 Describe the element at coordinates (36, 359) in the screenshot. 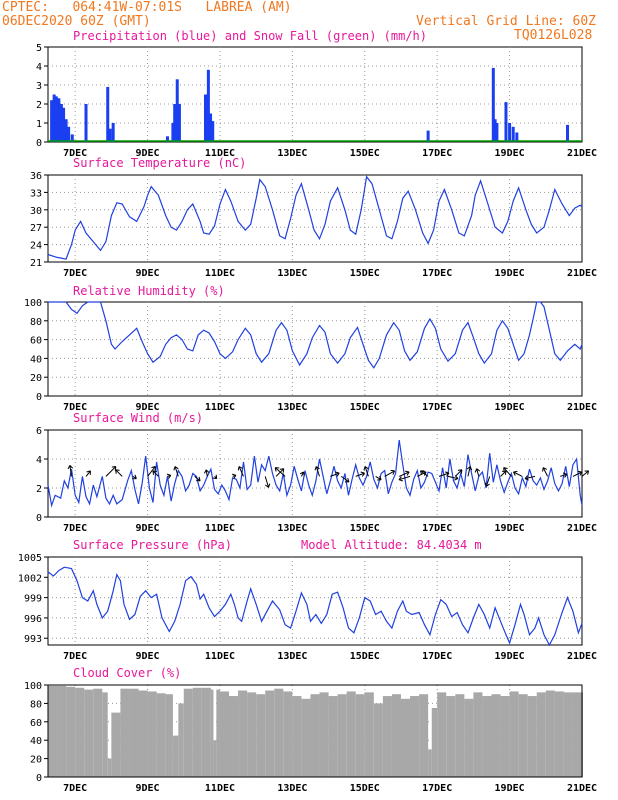

I see `y-tick-label: 40` at that location.